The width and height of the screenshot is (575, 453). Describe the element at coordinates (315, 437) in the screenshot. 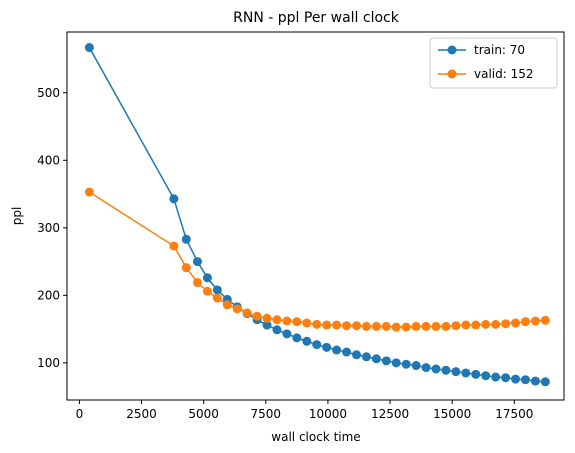

I see `x-axis-label: wall clock time` at that location.